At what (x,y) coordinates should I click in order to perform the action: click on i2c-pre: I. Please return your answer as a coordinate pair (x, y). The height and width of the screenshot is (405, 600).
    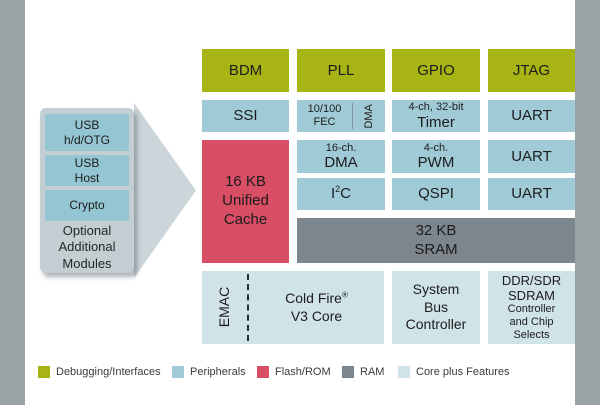
    Looking at the image, I should click on (333, 194).